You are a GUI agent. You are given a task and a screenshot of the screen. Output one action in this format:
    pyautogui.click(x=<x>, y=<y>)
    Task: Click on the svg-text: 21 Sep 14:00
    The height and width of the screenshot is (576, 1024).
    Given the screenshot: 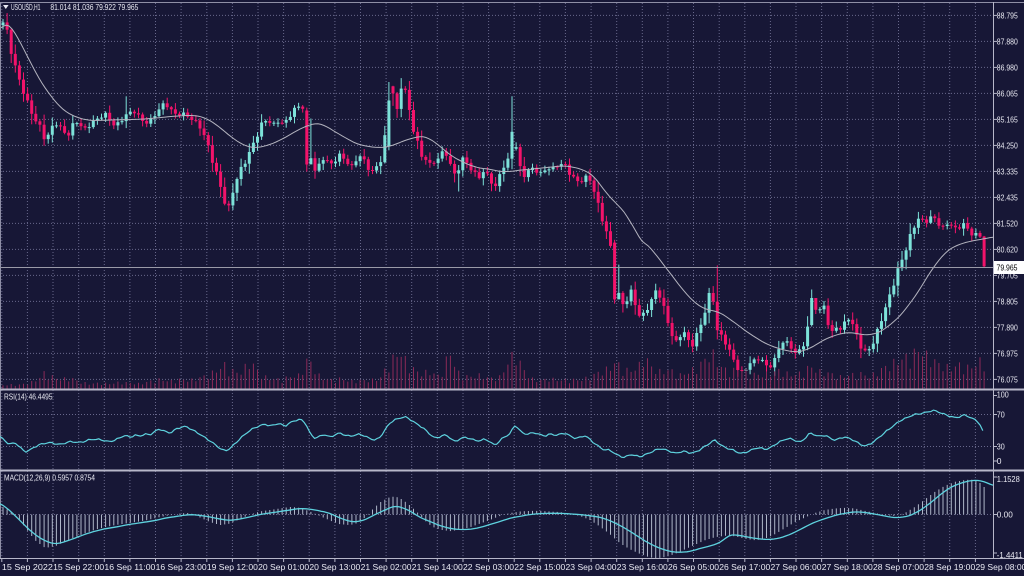 What is the action you would take?
    pyautogui.click(x=438, y=567)
    